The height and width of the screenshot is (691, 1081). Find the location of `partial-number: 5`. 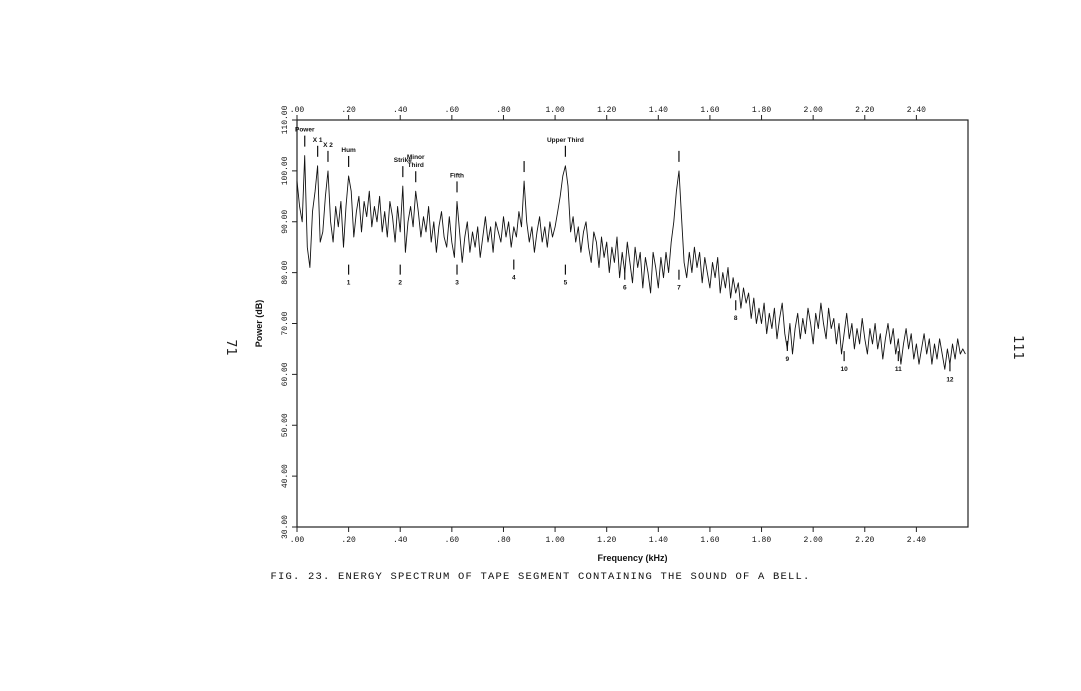

partial-number: 5 is located at coordinates (566, 283).